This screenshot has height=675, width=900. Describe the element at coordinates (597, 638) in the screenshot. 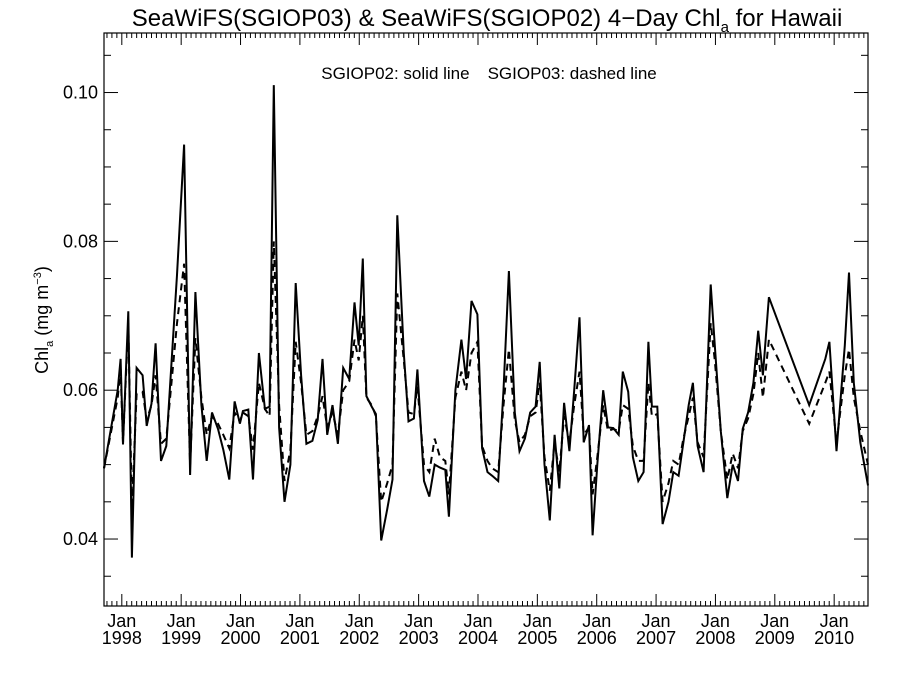

I see `x-tick-year: 2006` at that location.